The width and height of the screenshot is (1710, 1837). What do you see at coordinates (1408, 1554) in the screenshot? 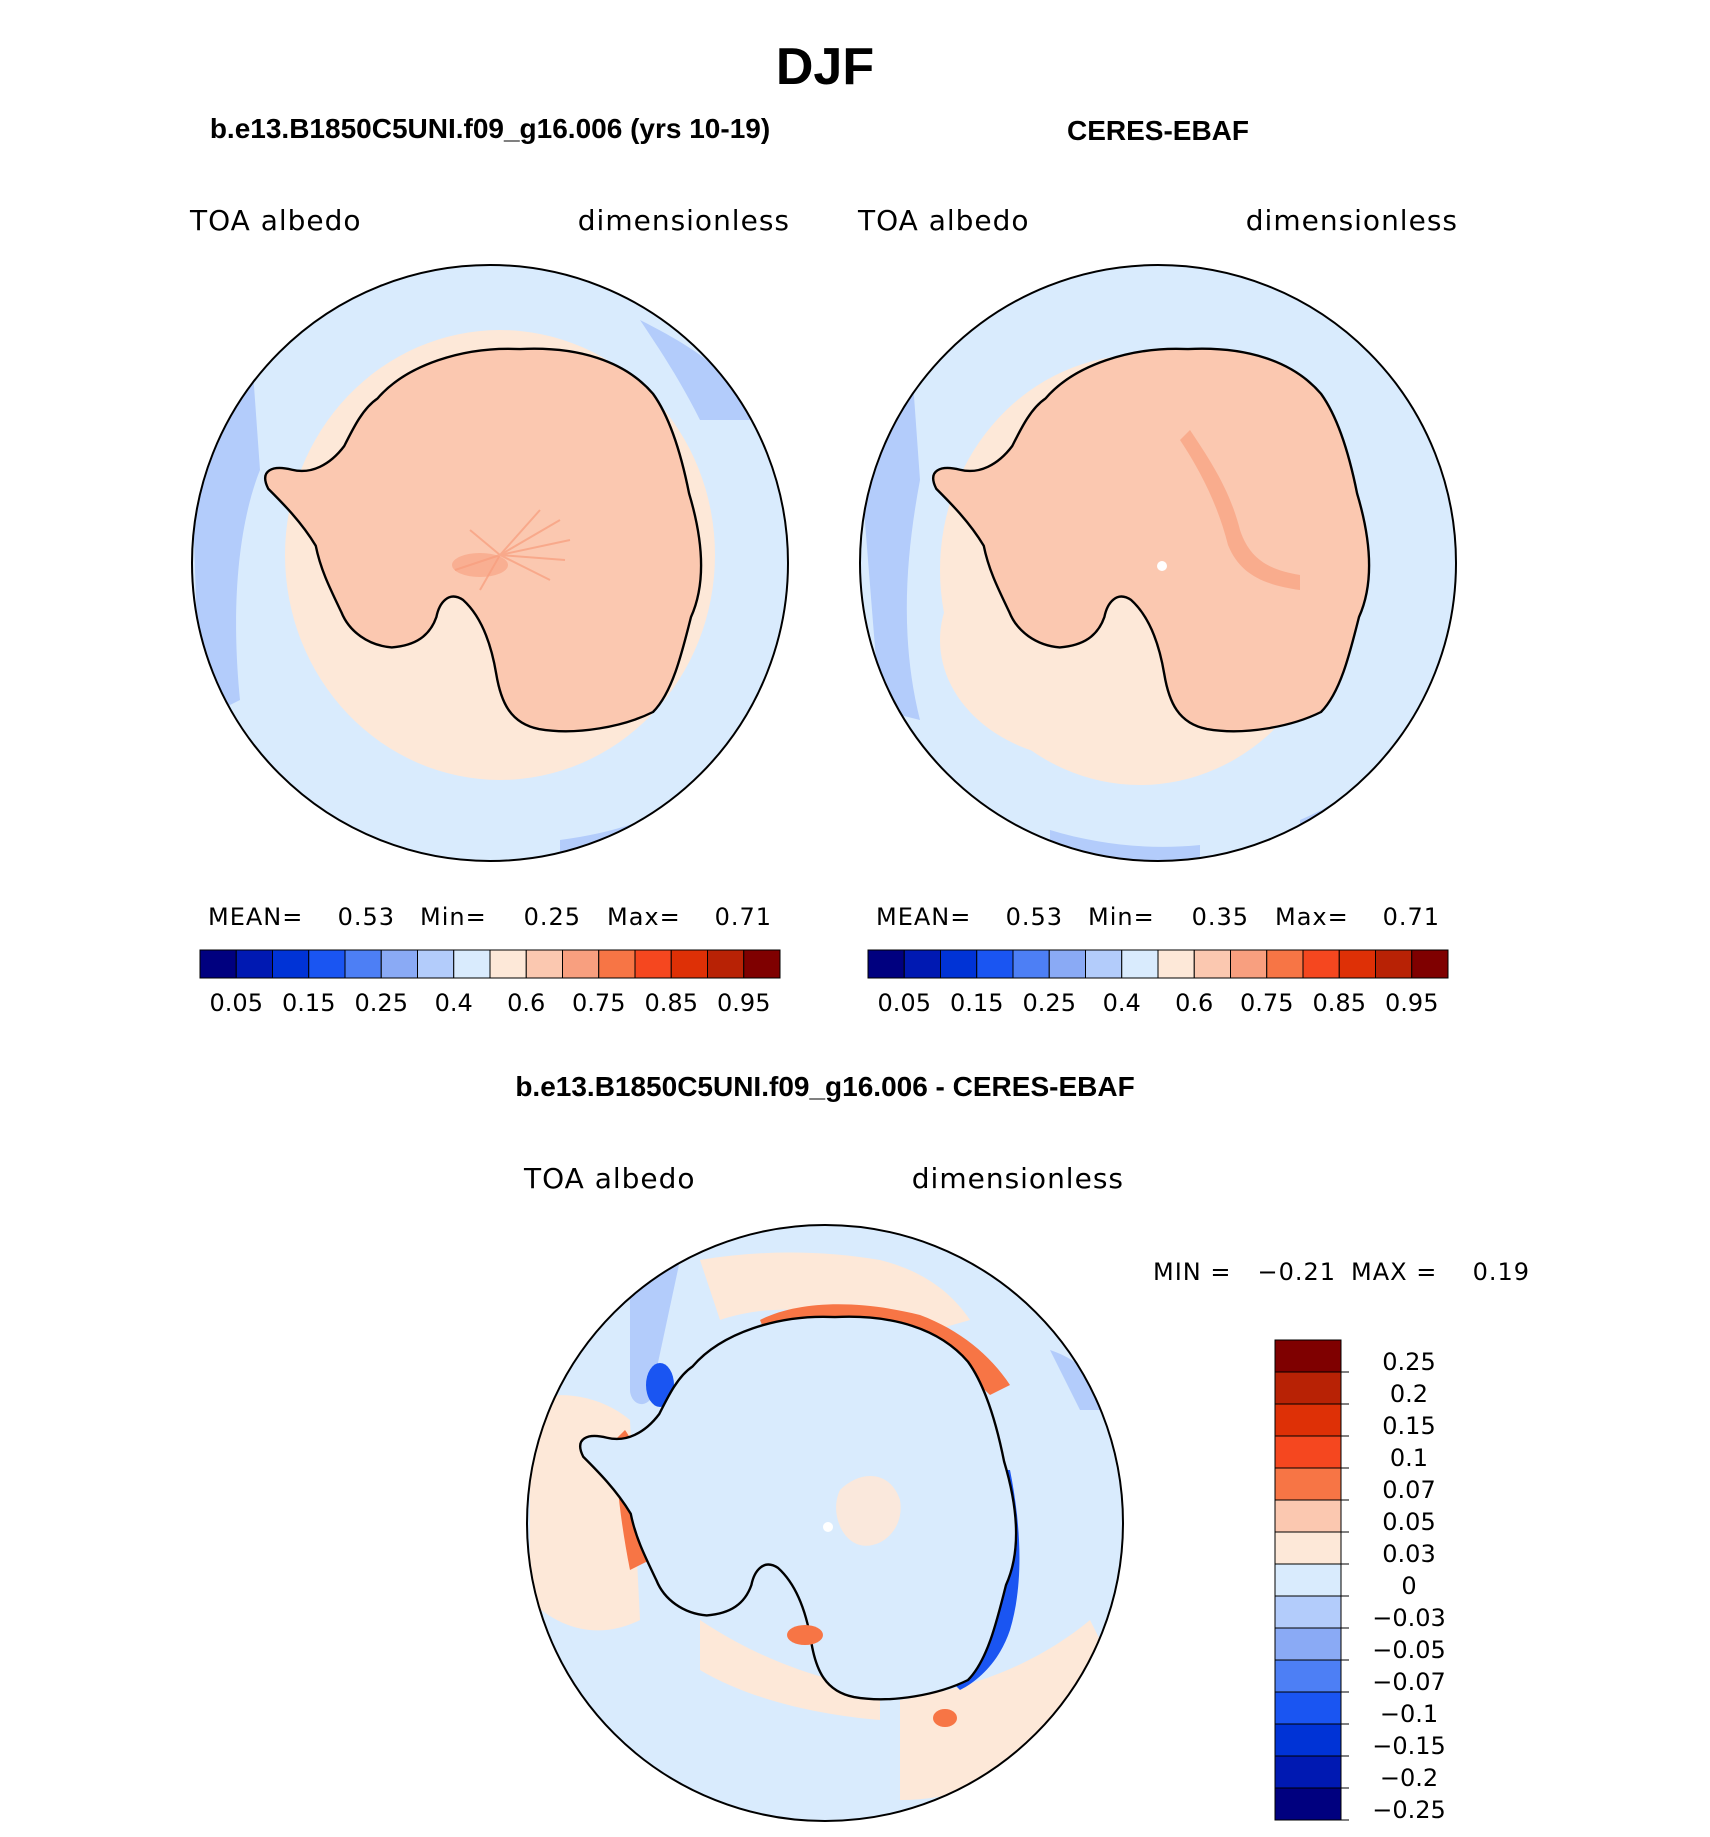
I see `diff-colorbar-tick-label: 0.03` at bounding box center [1408, 1554].